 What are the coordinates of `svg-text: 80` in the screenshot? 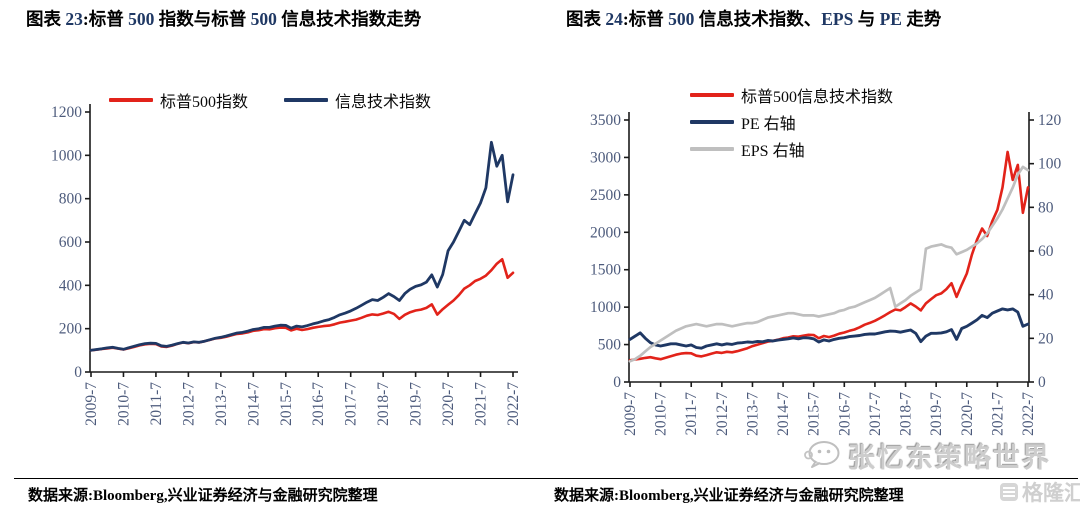 It's located at (1046, 207).